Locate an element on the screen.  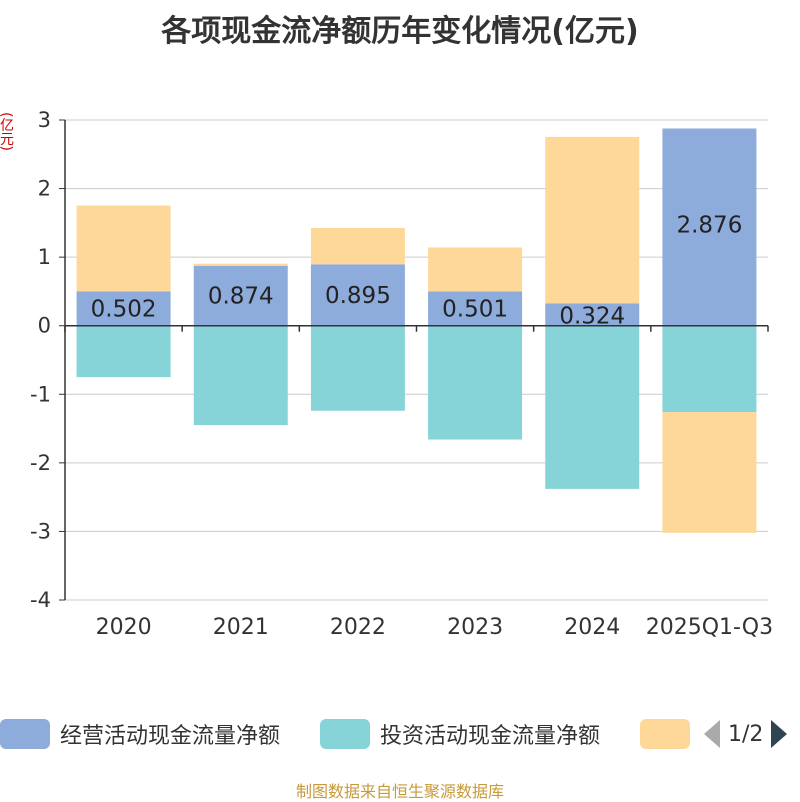
y-tick-label: -4 is located at coordinates (40, 600).